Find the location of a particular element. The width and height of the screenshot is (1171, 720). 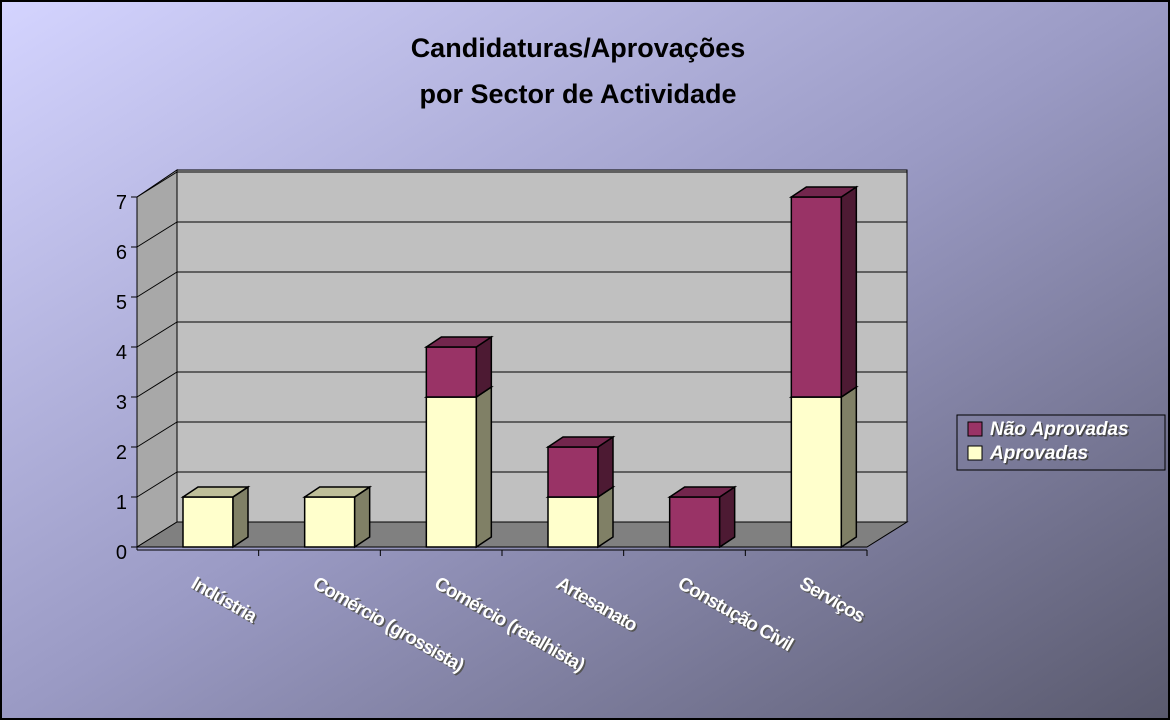

legend-label: Não Aprovadas is located at coordinates (1059, 429).